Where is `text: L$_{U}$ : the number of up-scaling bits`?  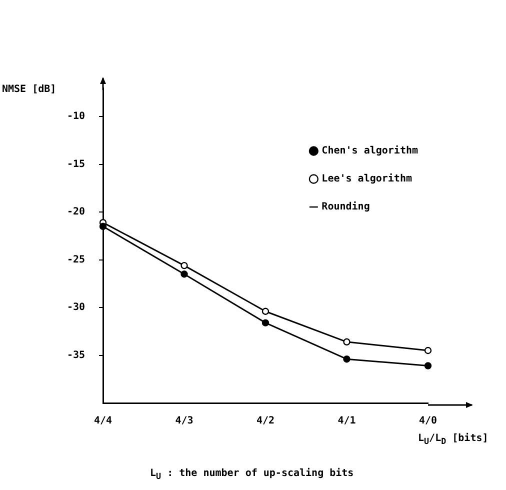
text: L$_{U}$ : the number of up-scaling bits is located at coordinates (252, 474).